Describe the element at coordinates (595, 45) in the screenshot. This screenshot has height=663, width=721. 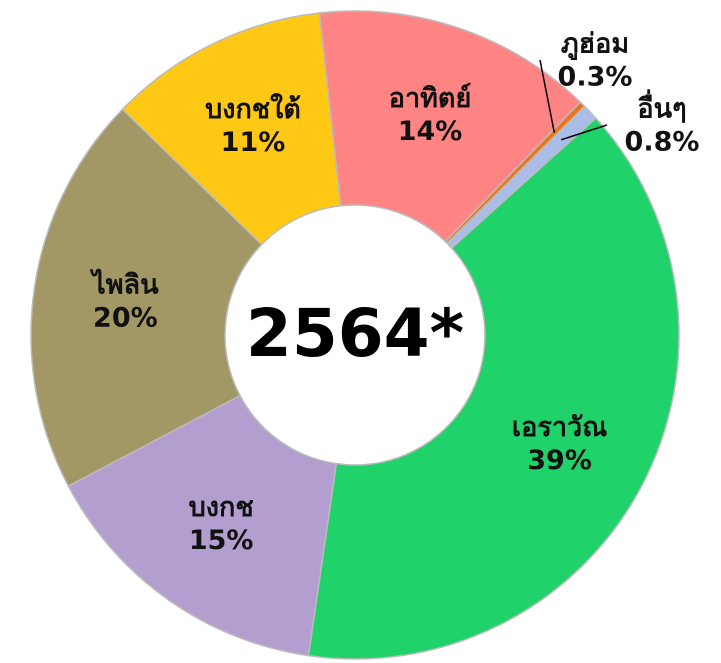
I see `slice-label: ภูฮ่อม` at that location.